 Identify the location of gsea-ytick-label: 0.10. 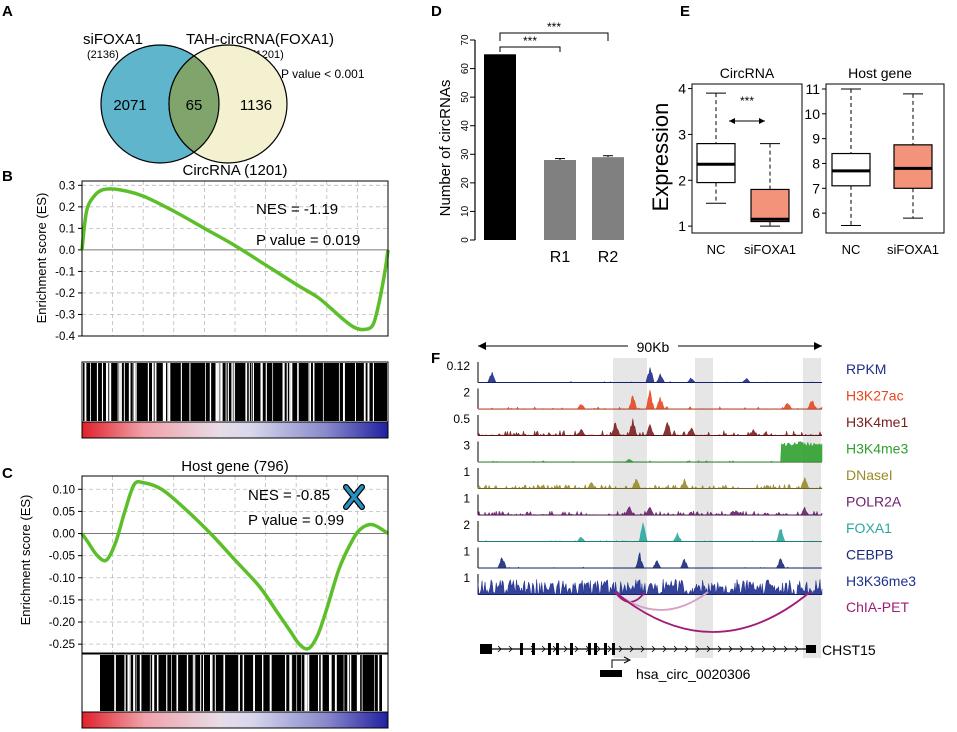
(64, 490).